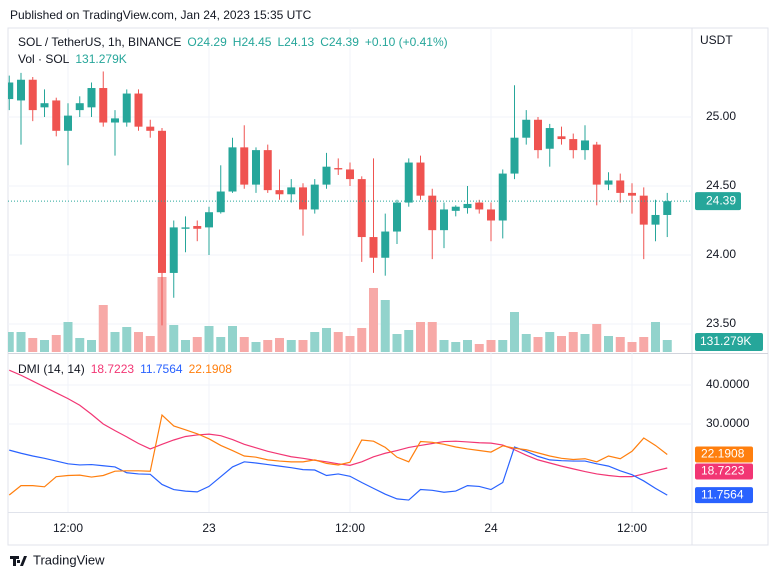  What do you see at coordinates (338, 454) in the screenshot?
I see `dmi-line` at bounding box center [338, 454].